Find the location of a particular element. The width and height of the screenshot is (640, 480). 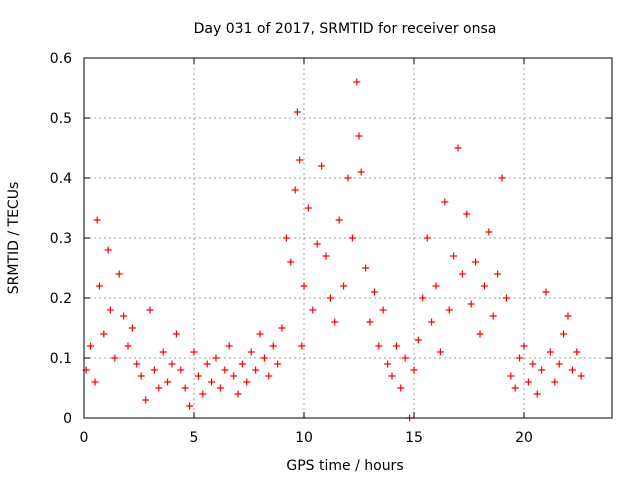

y-tick-label: 0.6 is located at coordinates (61, 59).